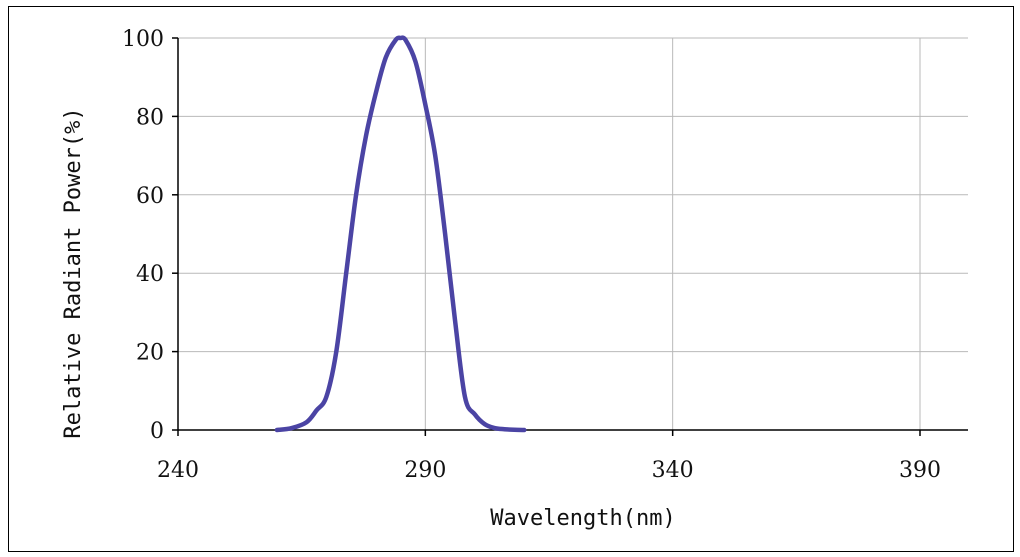 This screenshot has width=1020, height=557. What do you see at coordinates (150, 196) in the screenshot?
I see `y-tick-label: 60` at bounding box center [150, 196].